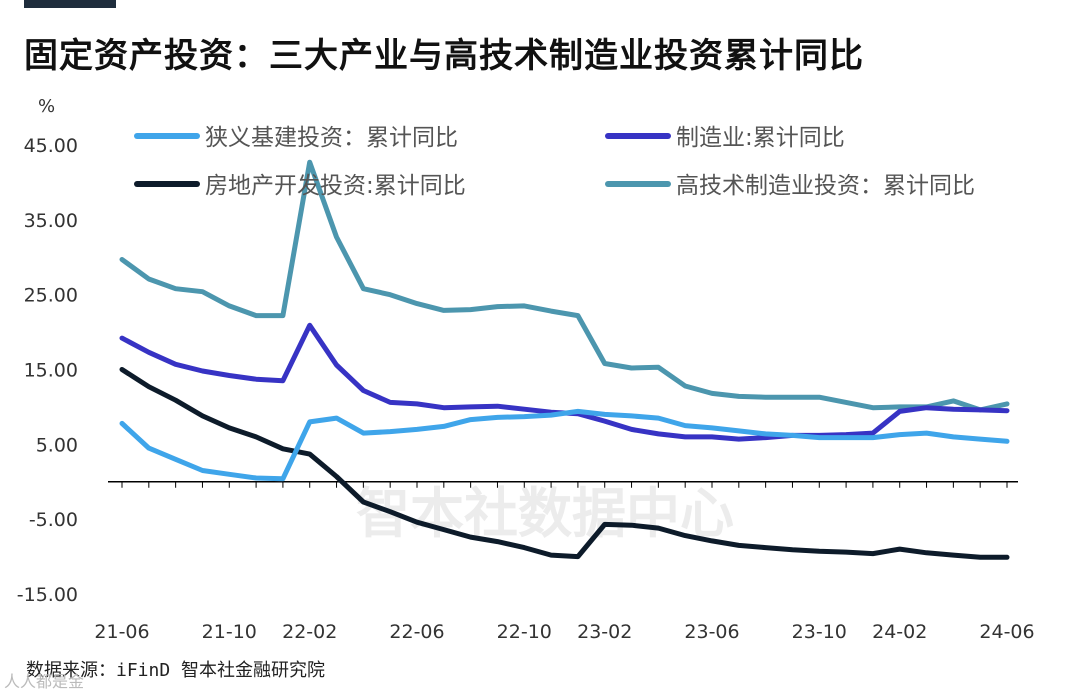 The height and width of the screenshot is (697, 1080). What do you see at coordinates (51, 296) in the screenshot?
I see `y-tick-label: 25.00` at bounding box center [51, 296].